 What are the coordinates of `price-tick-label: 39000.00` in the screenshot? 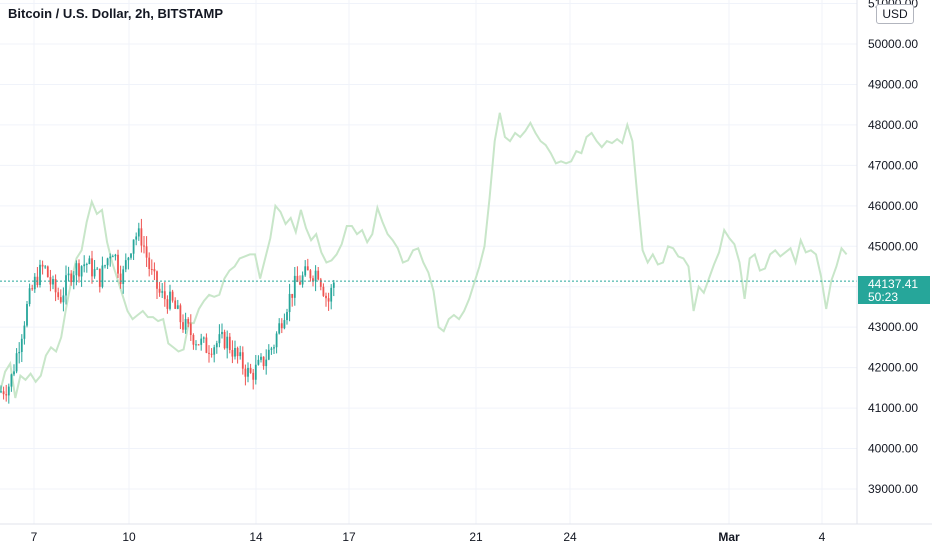 It's located at (893, 489).